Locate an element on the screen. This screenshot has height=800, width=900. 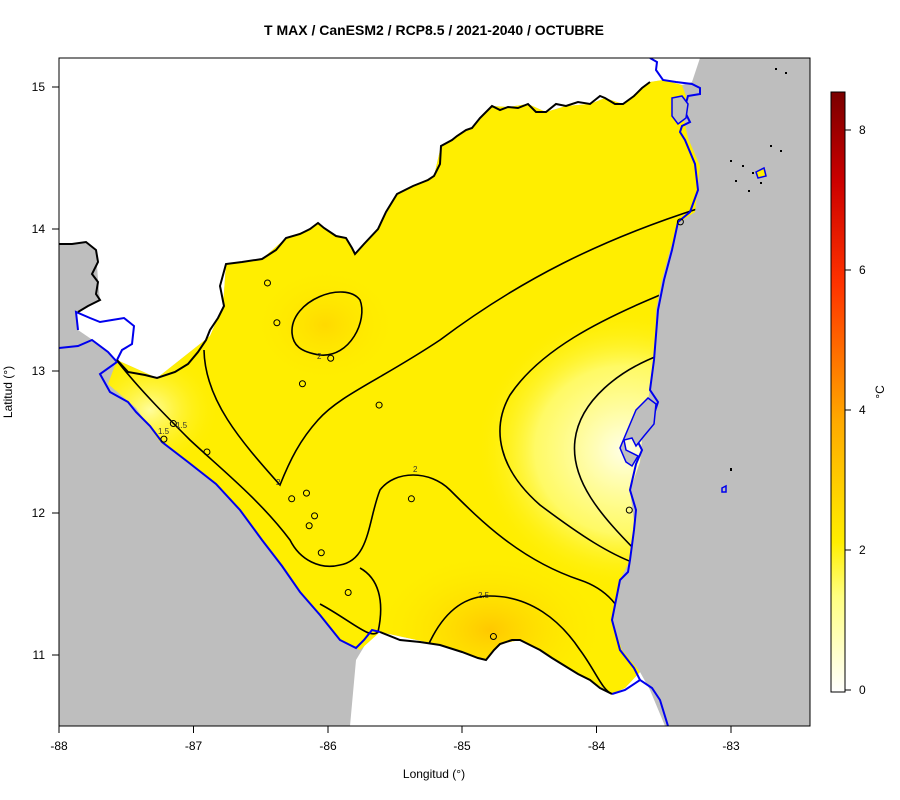
colorbar-tick-label: 8 is located at coordinates (862, 130).